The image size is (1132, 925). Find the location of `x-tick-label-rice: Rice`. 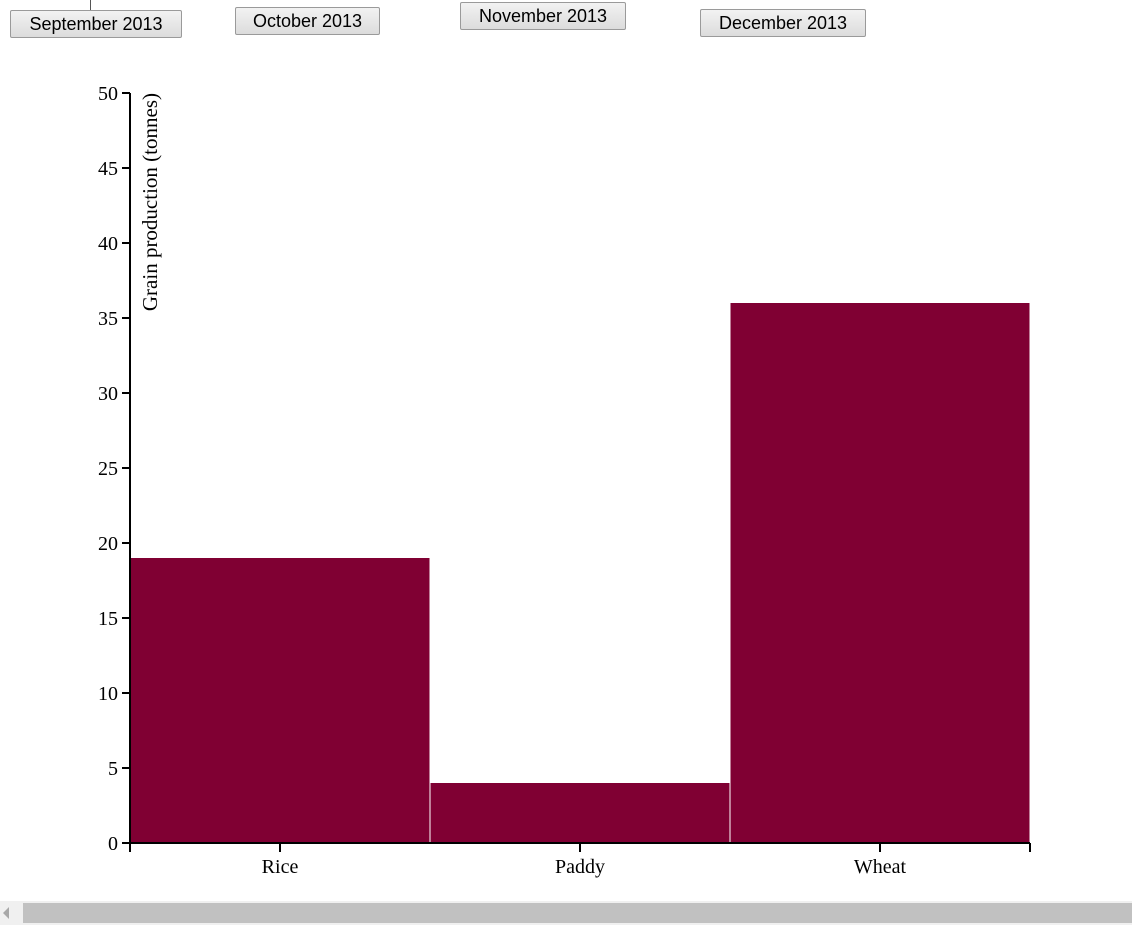

x-tick-label-rice: Rice is located at coordinates (280, 867).